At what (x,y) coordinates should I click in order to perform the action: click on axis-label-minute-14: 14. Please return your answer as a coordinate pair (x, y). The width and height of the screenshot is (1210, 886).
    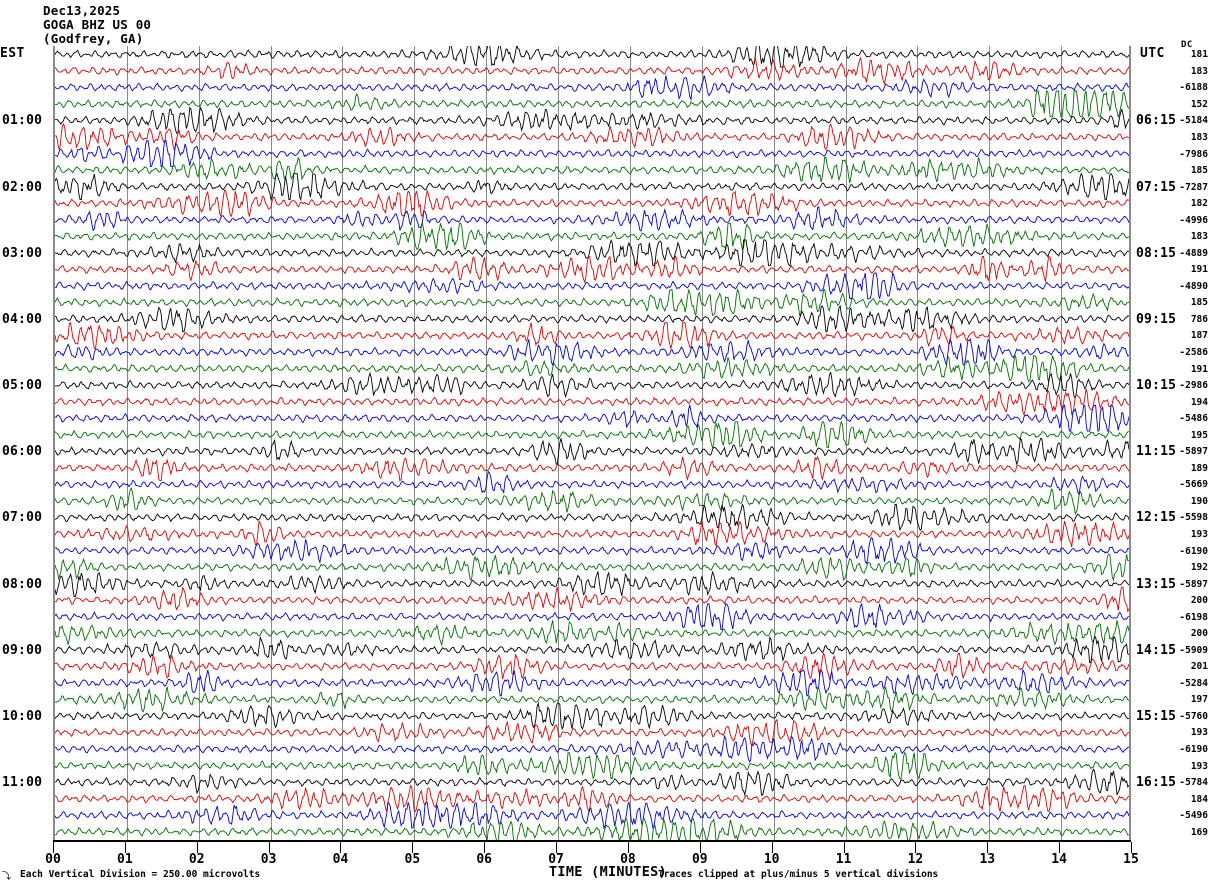
    Looking at the image, I should click on (1059, 859).